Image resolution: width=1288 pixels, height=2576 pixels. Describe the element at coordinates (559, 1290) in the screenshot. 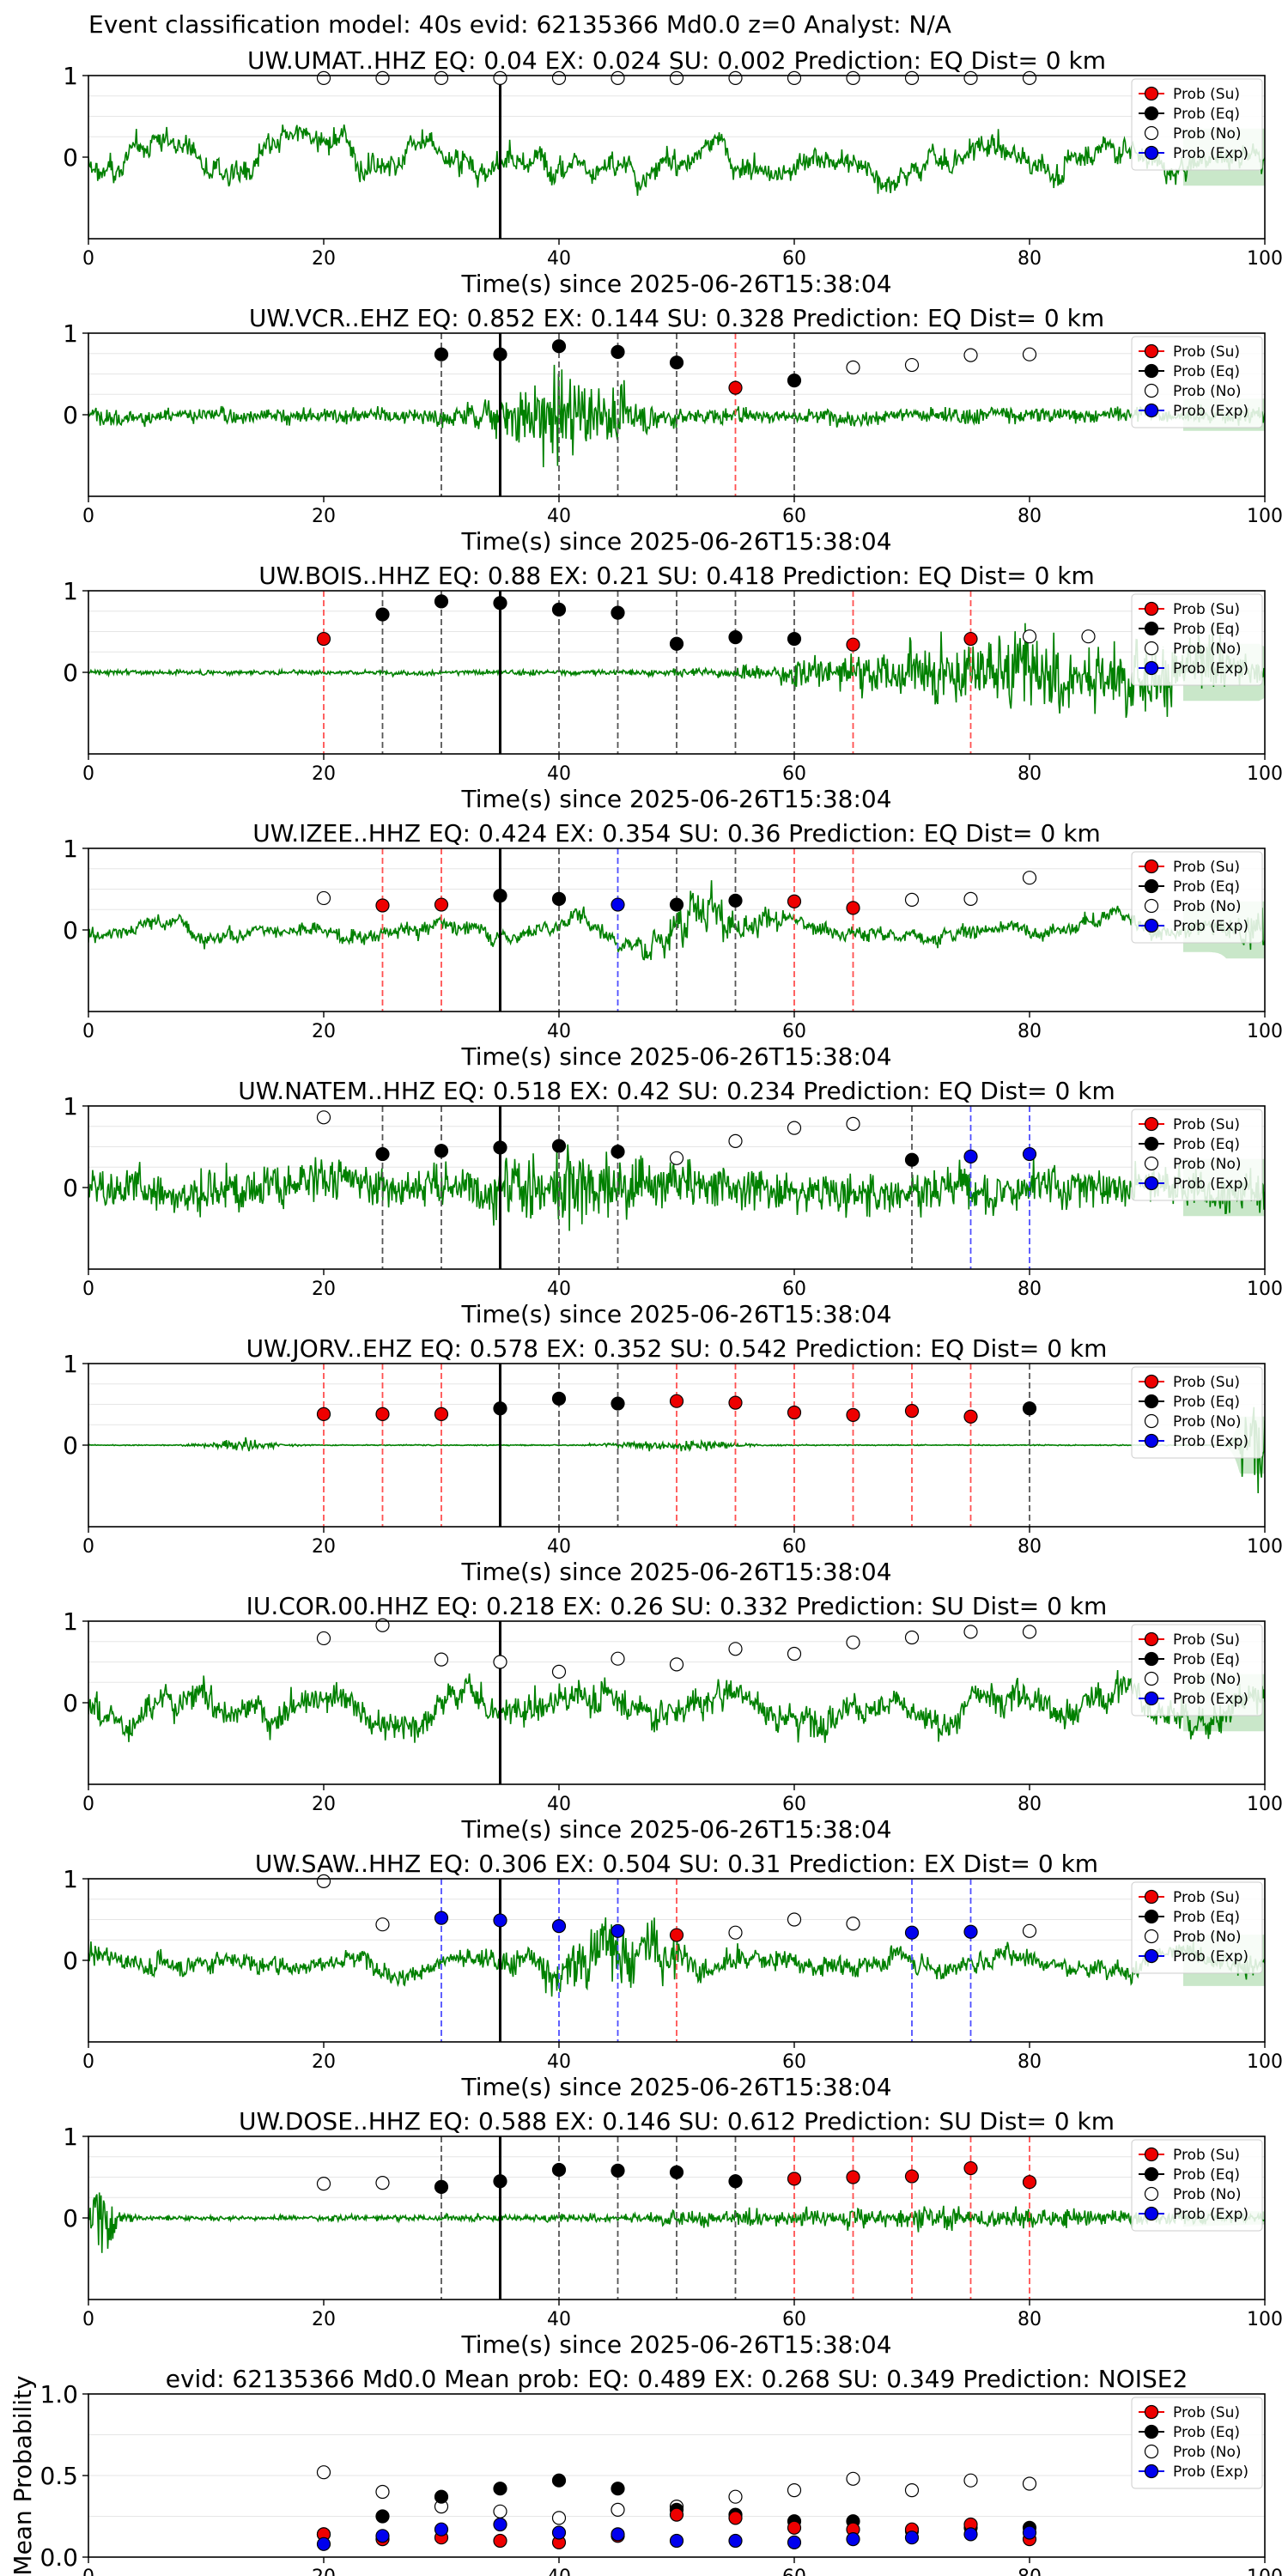

I see `x-tick-label: 40` at that location.